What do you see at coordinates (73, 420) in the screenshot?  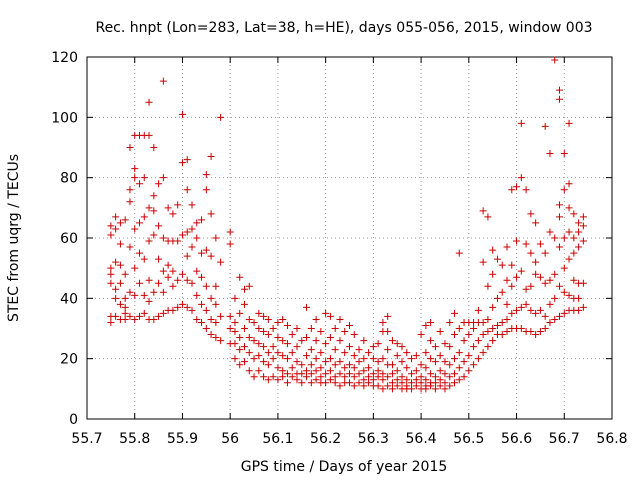 I see `y-tick-label: 0` at bounding box center [73, 420].